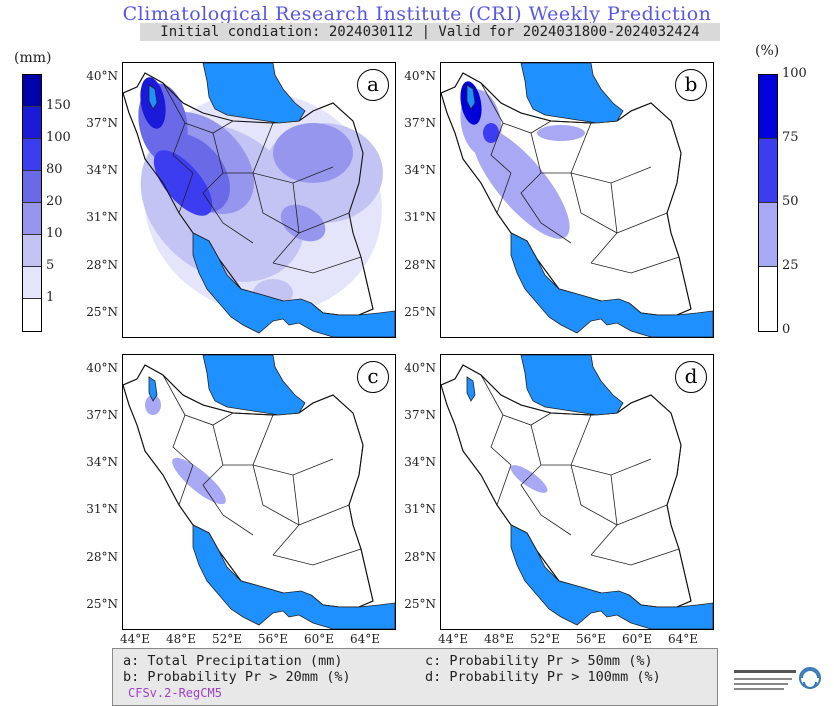 The height and width of the screenshot is (706, 834). I want to click on colorbar-tick-label: 100, so click(58, 137).